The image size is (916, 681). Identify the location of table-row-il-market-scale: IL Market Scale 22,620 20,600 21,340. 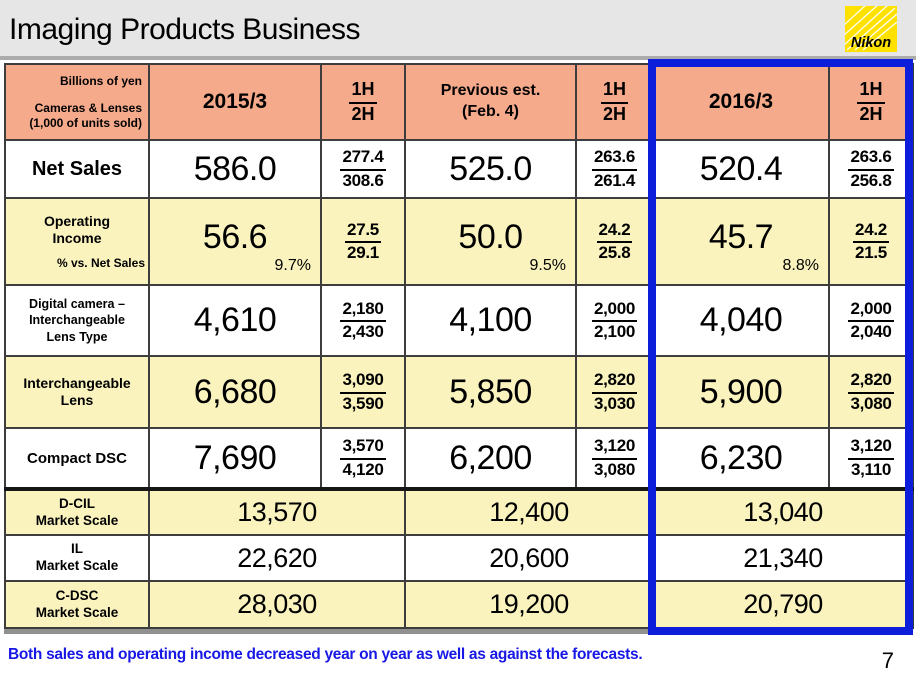
(459, 558).